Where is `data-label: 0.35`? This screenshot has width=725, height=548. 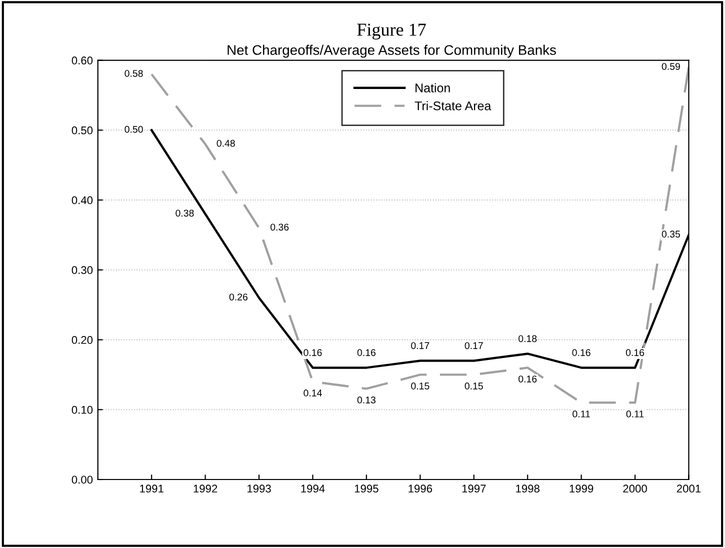 data-label: 0.35 is located at coordinates (671, 234).